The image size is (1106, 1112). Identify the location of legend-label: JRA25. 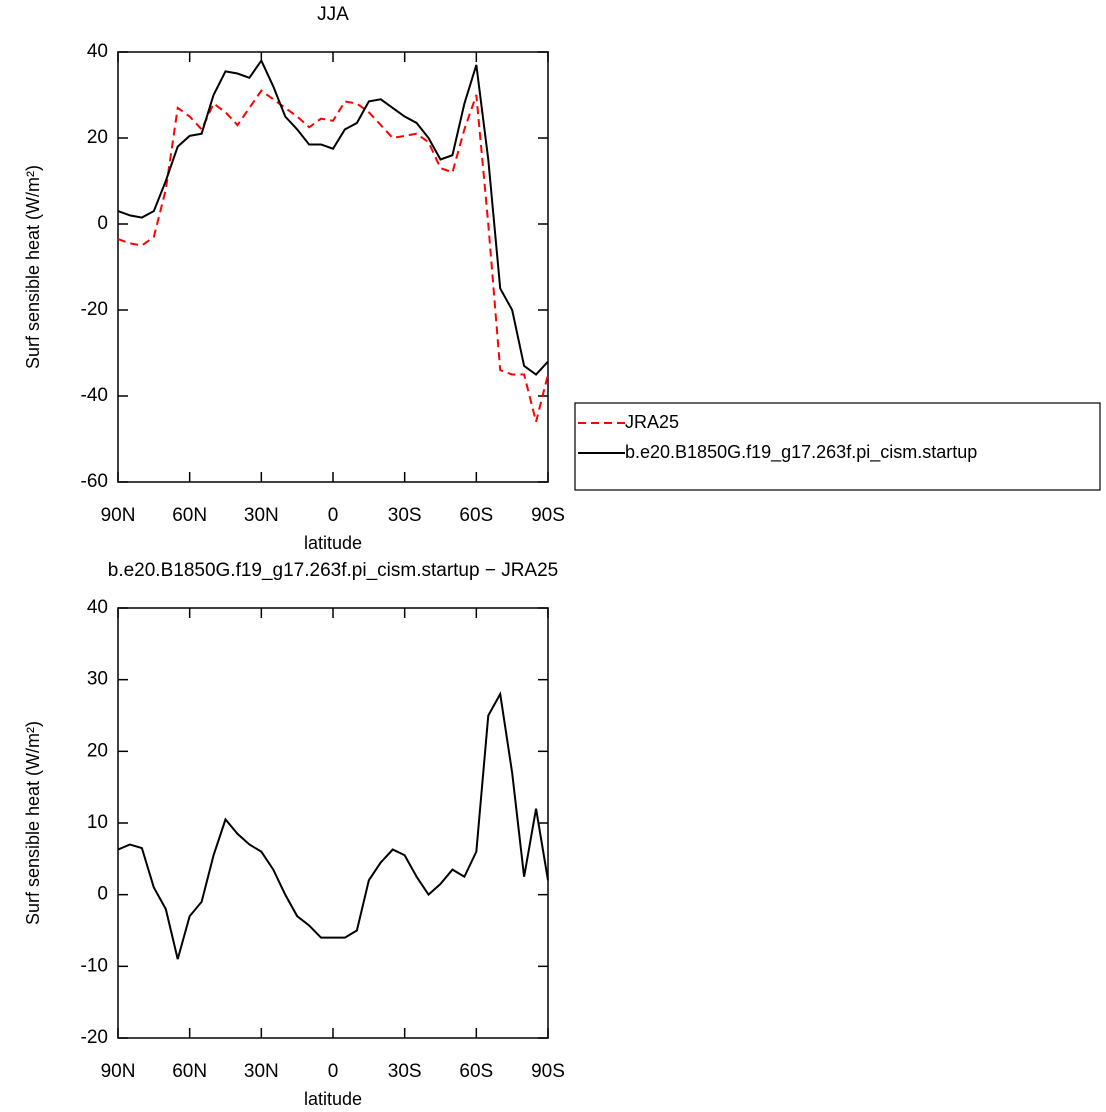
(652, 422).